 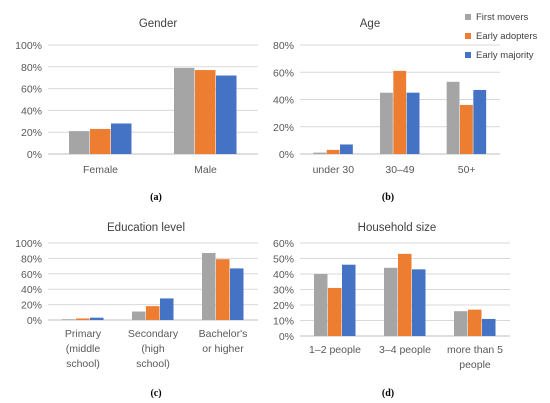 What do you see at coordinates (283, 322) in the screenshot?
I see `y-tick-label: 10%` at bounding box center [283, 322].